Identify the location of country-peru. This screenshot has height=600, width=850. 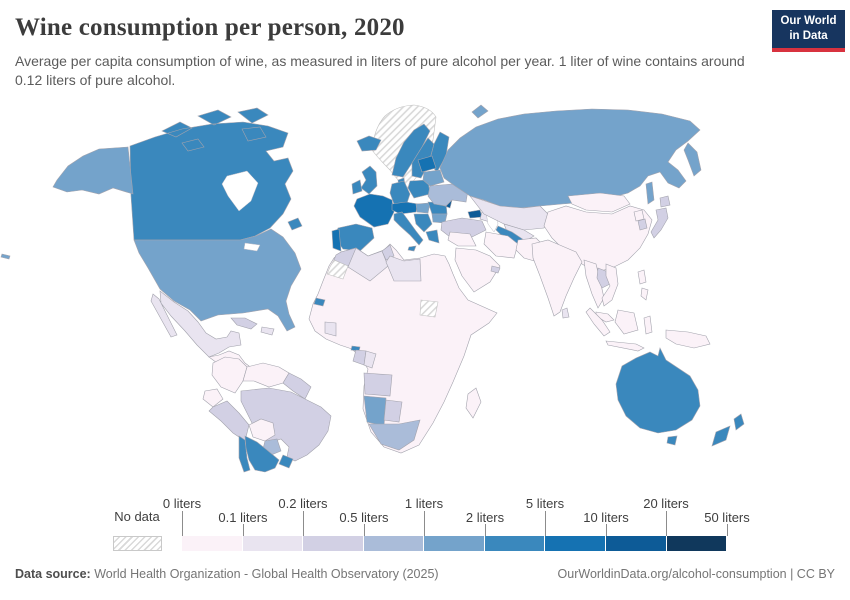
(229, 421).